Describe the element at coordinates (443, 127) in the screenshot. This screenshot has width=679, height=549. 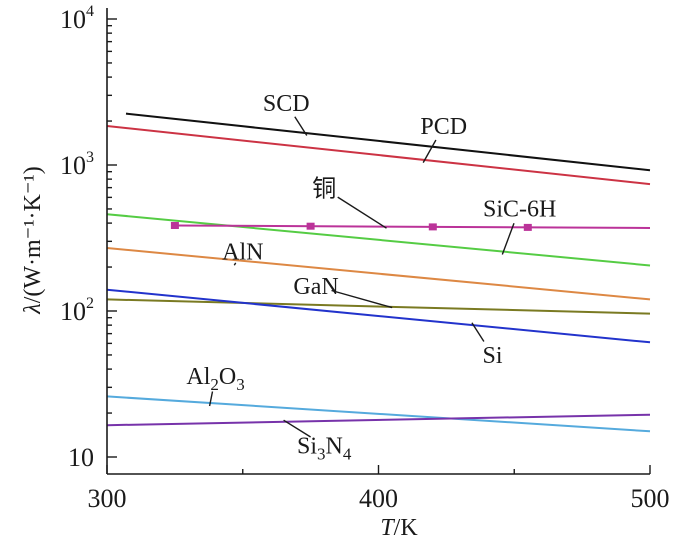
I see `series-label-pcd: PCD` at that location.